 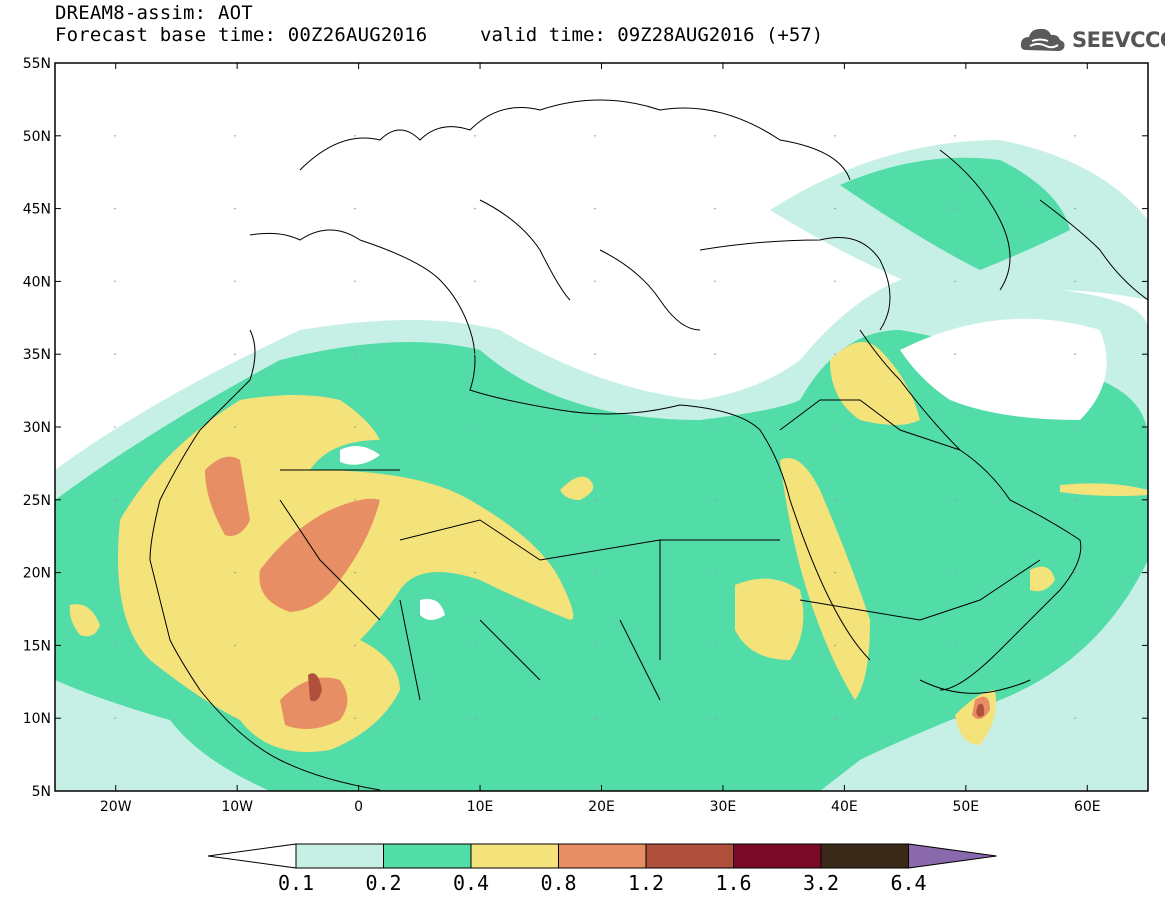 I want to click on colorbar-label: 0.1, so click(x=296, y=883).